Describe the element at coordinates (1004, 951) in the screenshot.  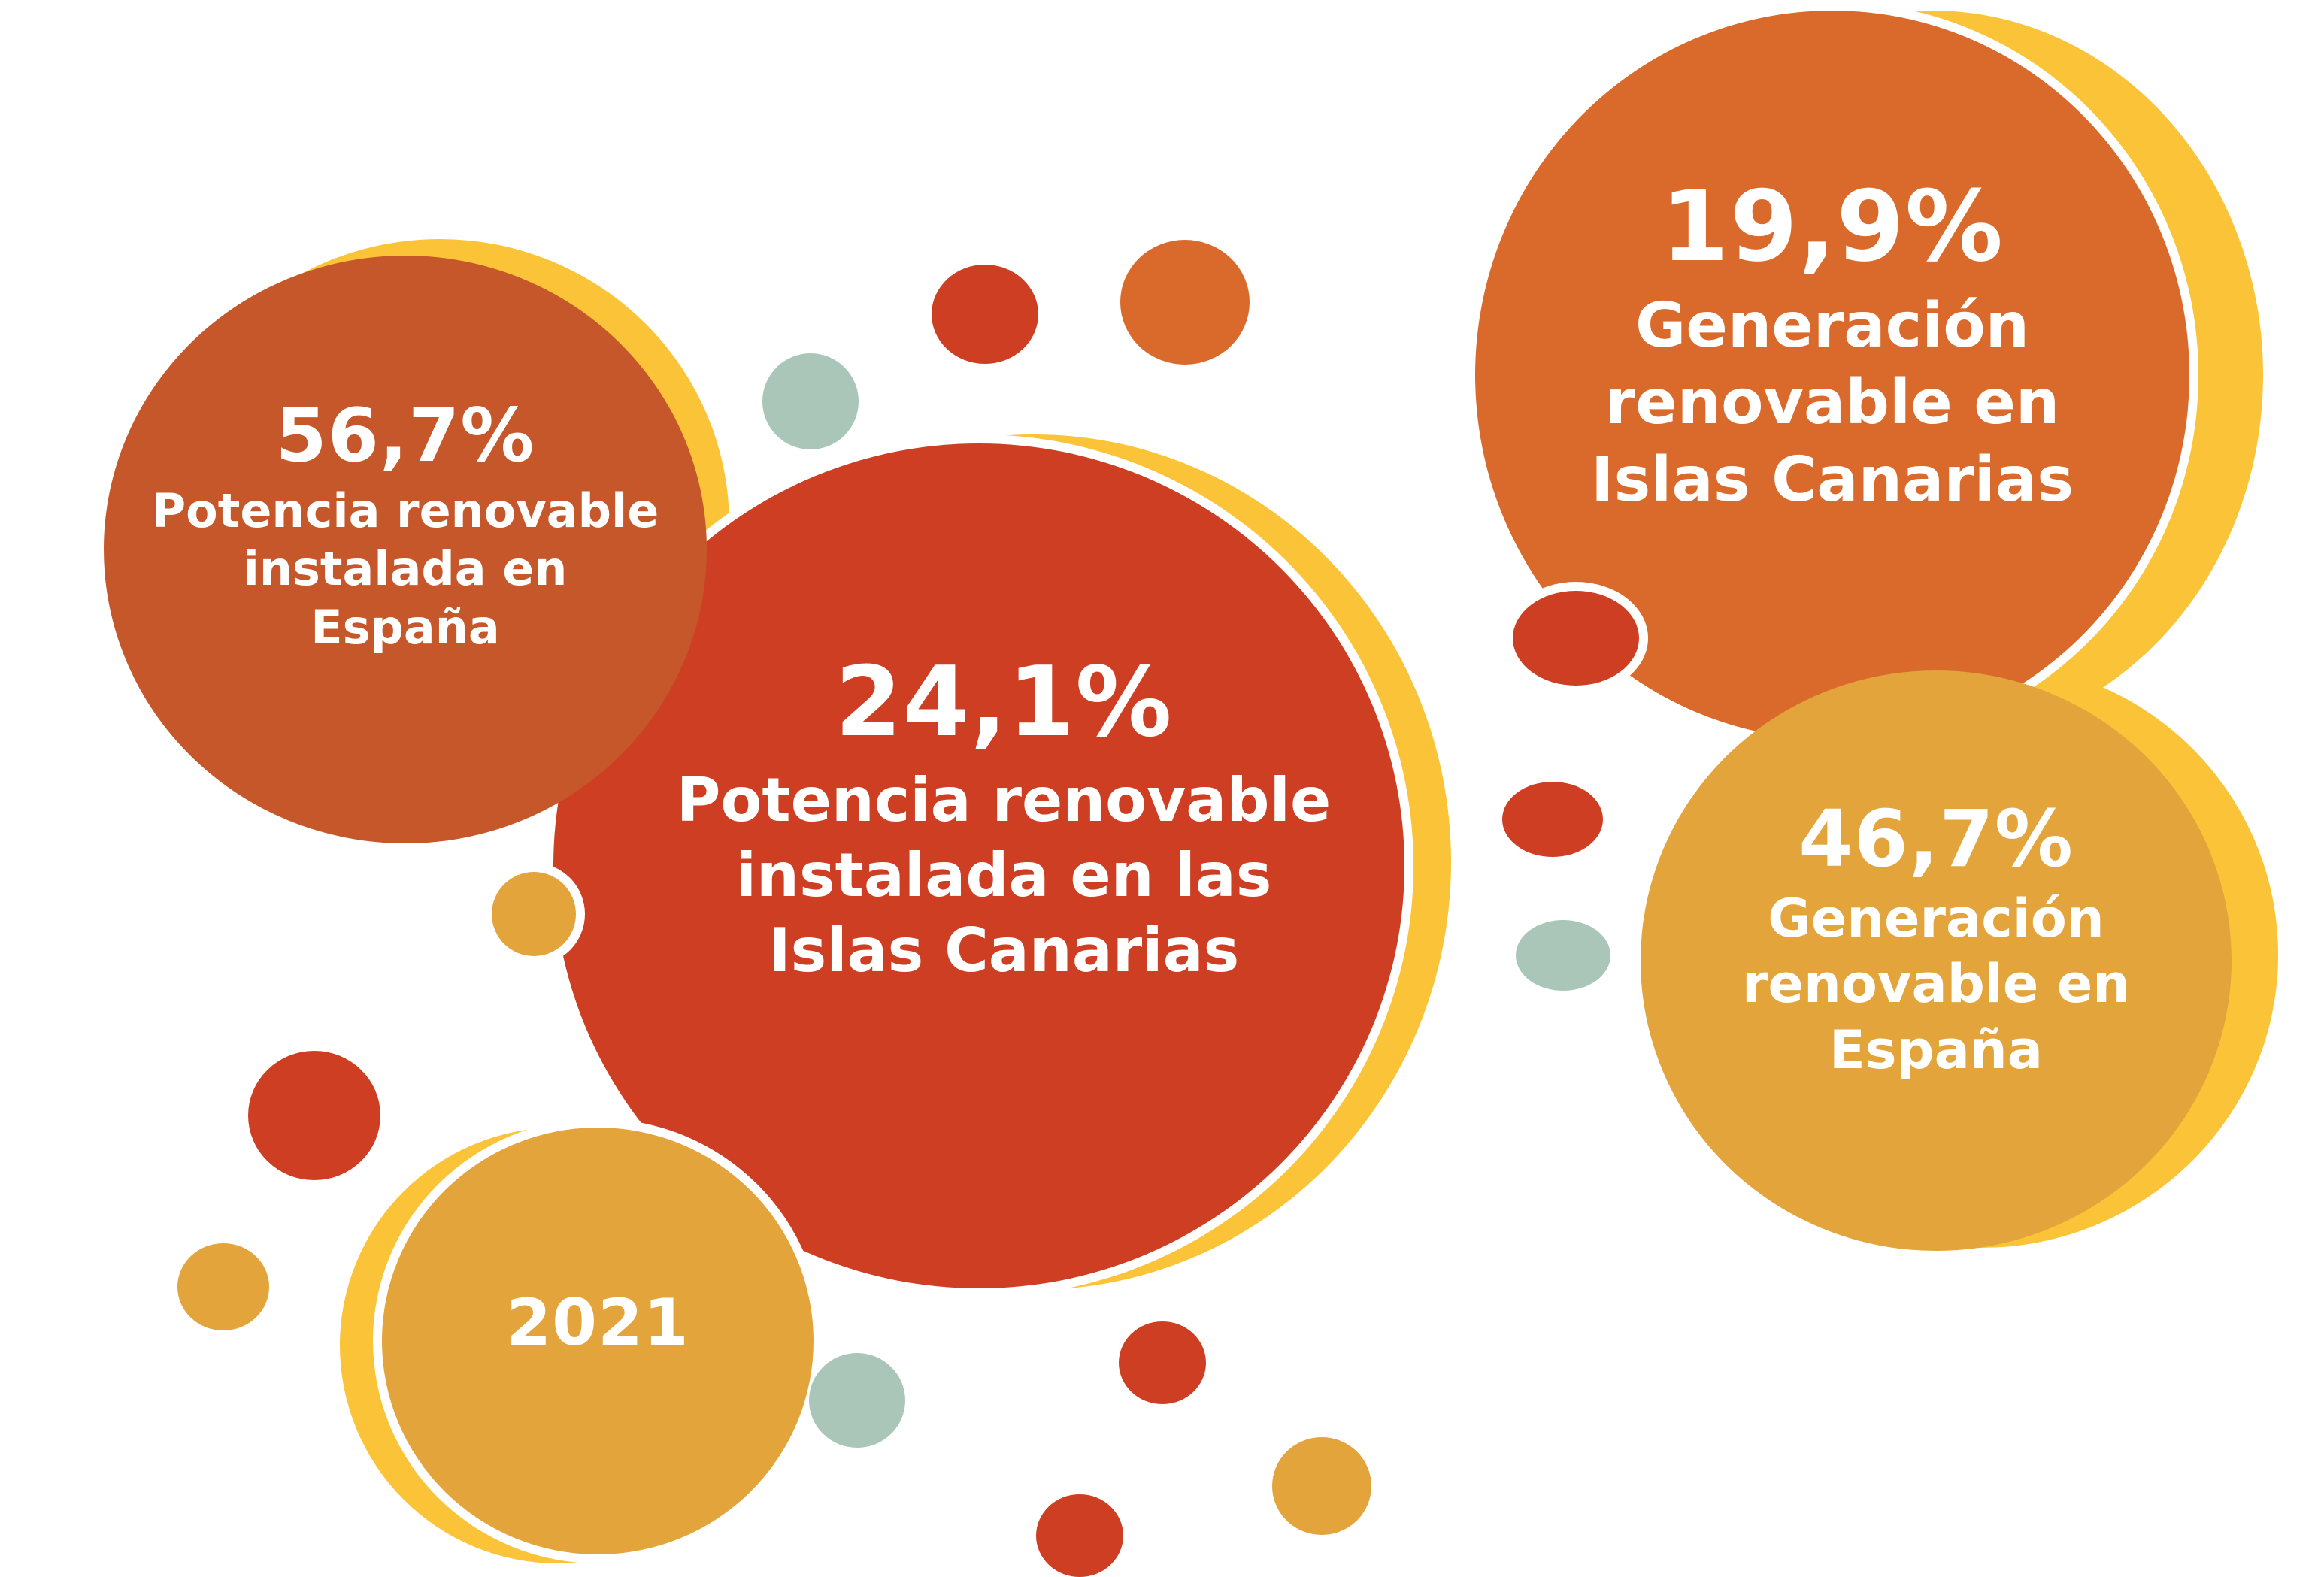
I see `desc-canarias-power-3: Islas Canarias` at that location.